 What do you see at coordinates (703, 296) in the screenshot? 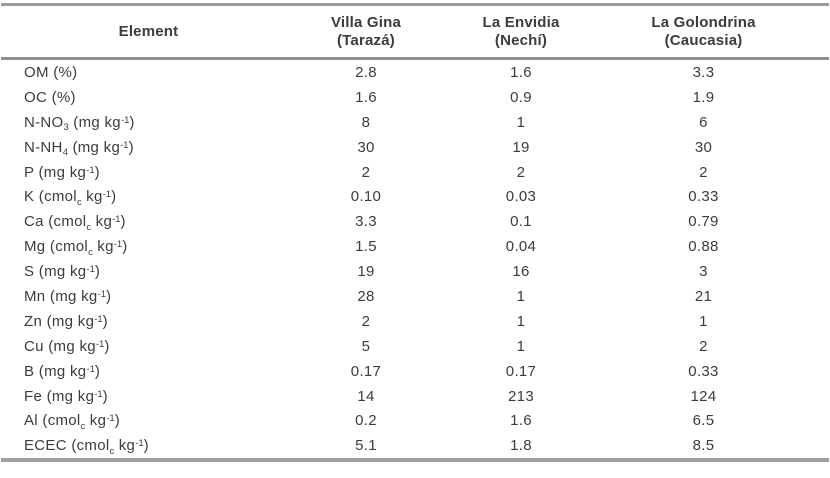
I see `value-cell: 21` at bounding box center [703, 296].